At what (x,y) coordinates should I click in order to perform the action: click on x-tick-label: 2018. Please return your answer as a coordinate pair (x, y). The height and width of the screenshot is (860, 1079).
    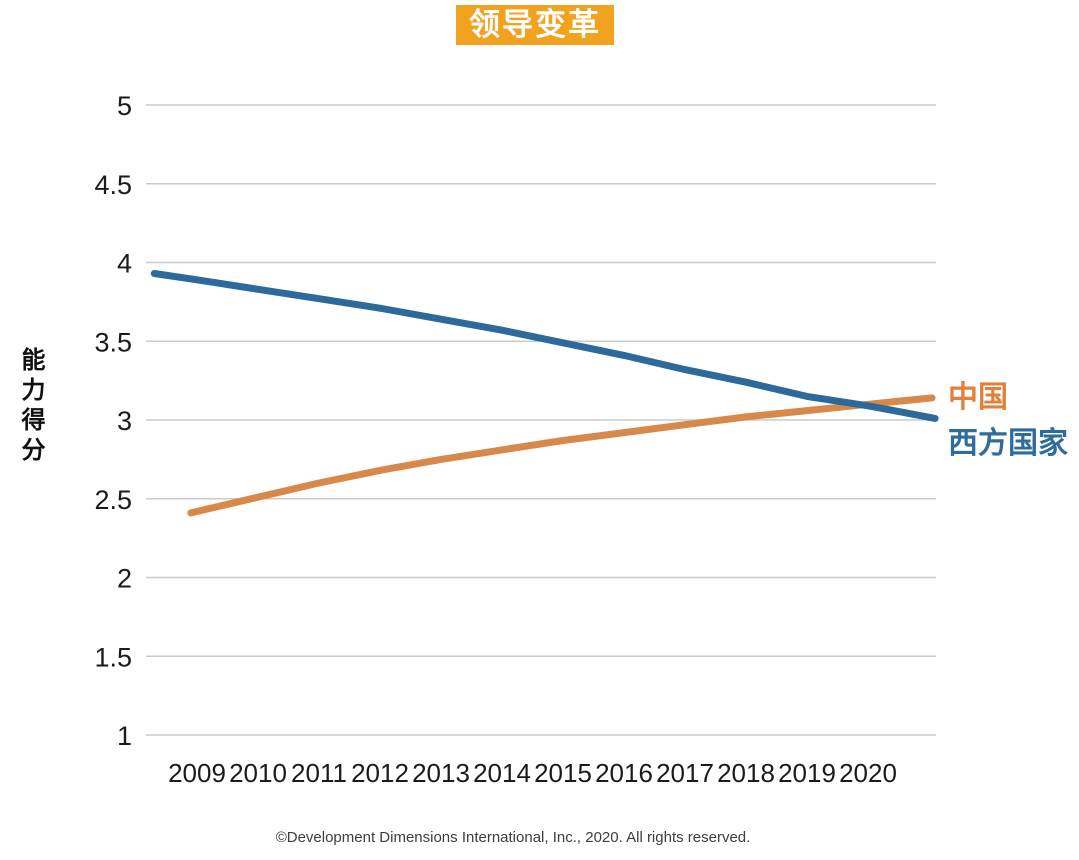
    Looking at the image, I should click on (746, 773).